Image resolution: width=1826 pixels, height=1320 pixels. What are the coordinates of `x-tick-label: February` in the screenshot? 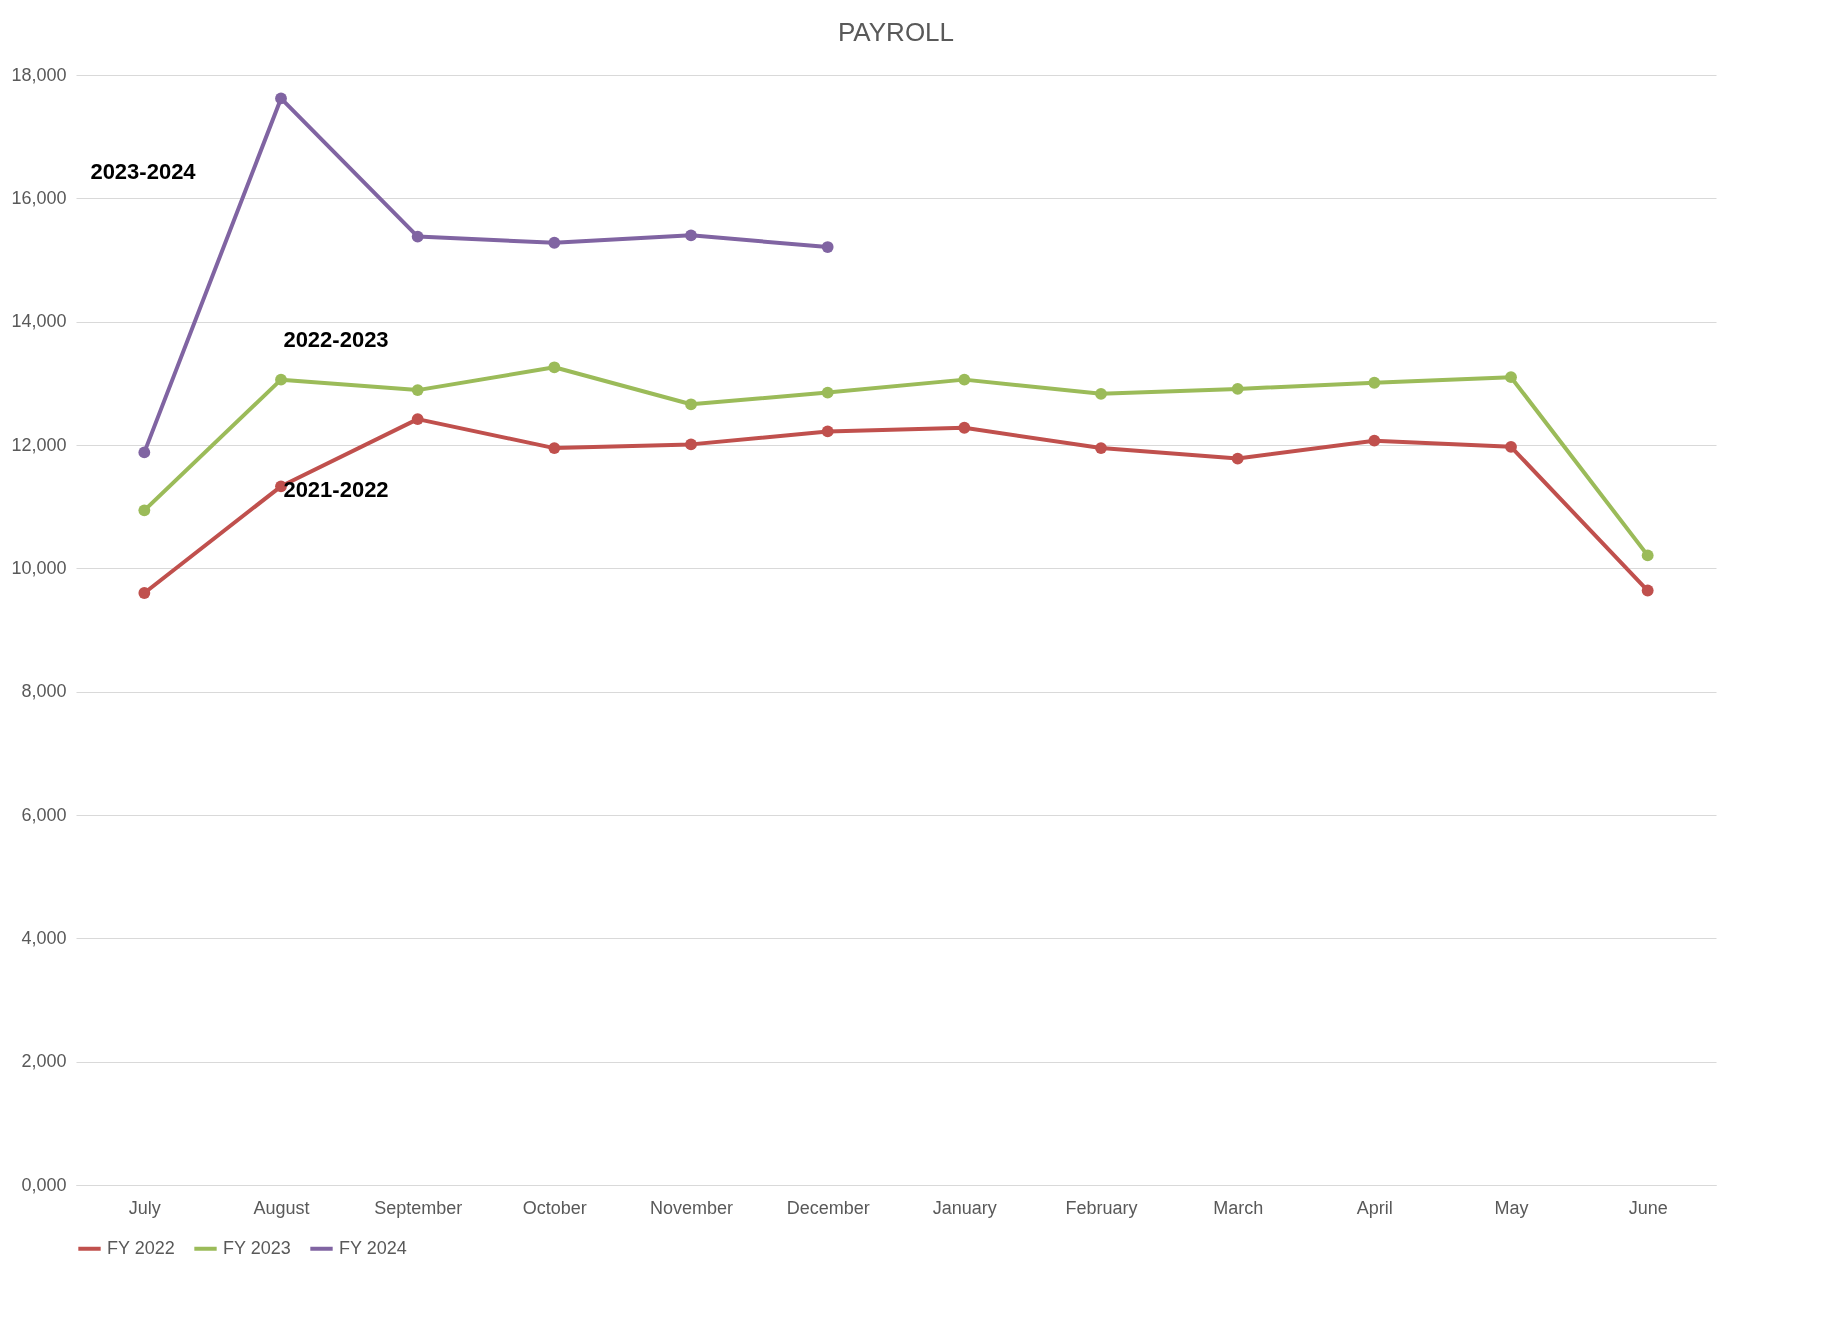 It's located at (1101, 1207).